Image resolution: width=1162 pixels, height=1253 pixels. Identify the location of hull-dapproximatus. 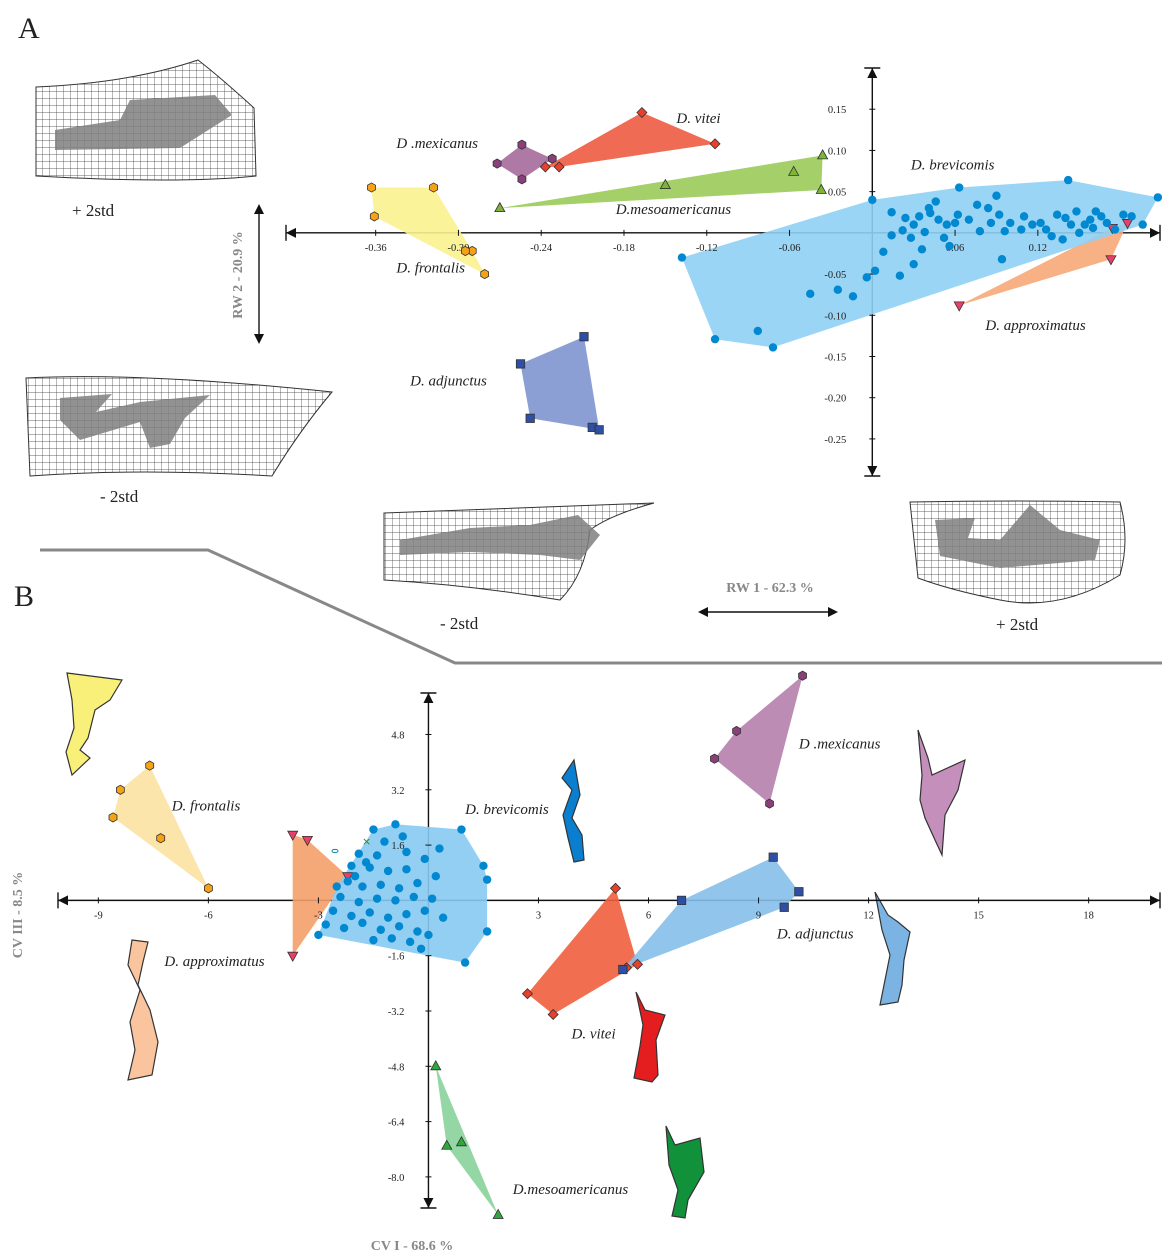
(320, 895).